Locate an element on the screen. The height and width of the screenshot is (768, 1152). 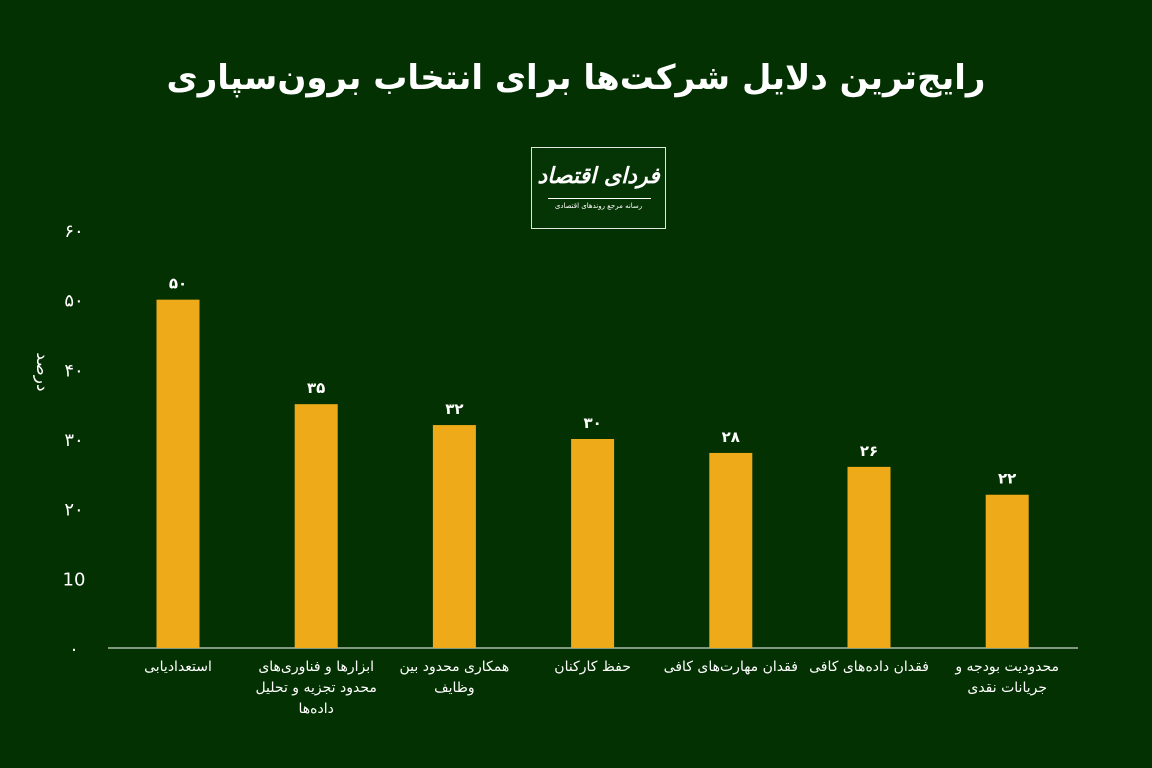
bar-value-label: ۲۸ is located at coordinates (731, 437).